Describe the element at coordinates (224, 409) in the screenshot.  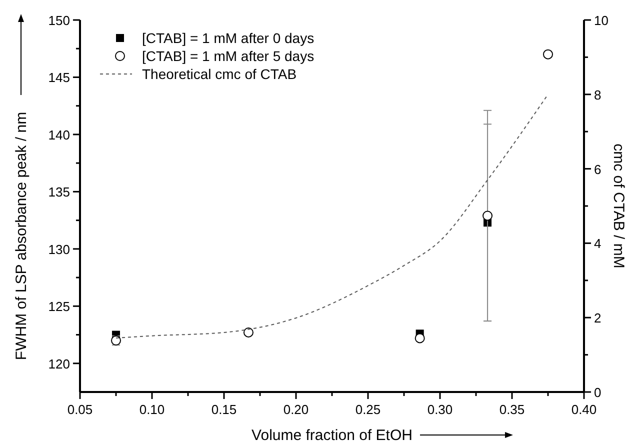
I see `x-tick-label: 0.15` at that location.